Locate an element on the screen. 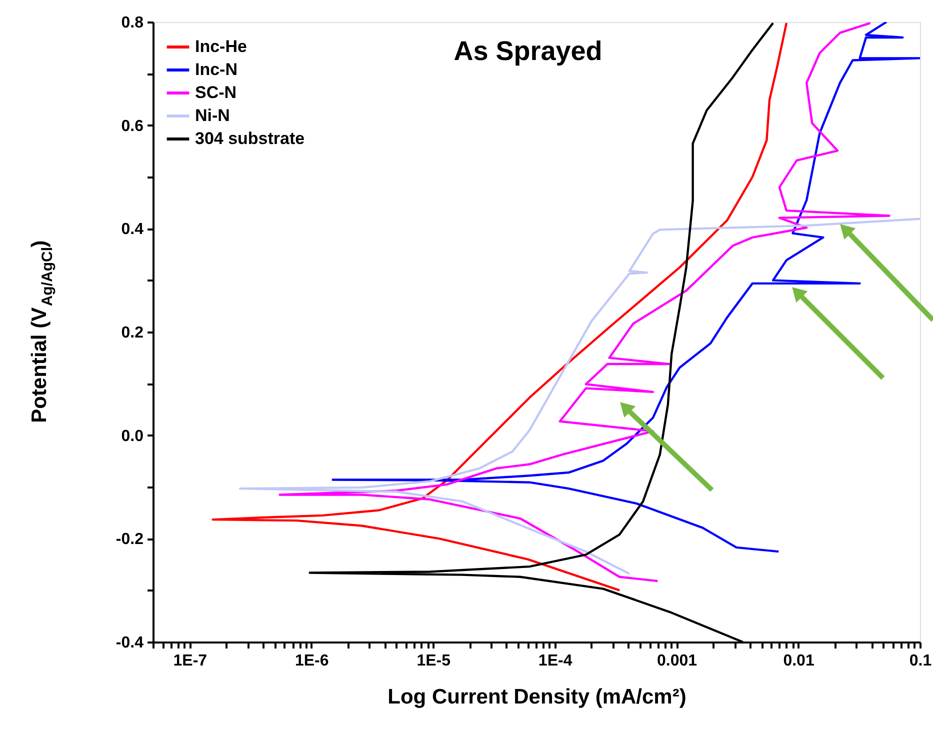 Image resolution: width=933 pixels, height=745 pixels. y-tick-label: -0.2 is located at coordinates (130, 539).